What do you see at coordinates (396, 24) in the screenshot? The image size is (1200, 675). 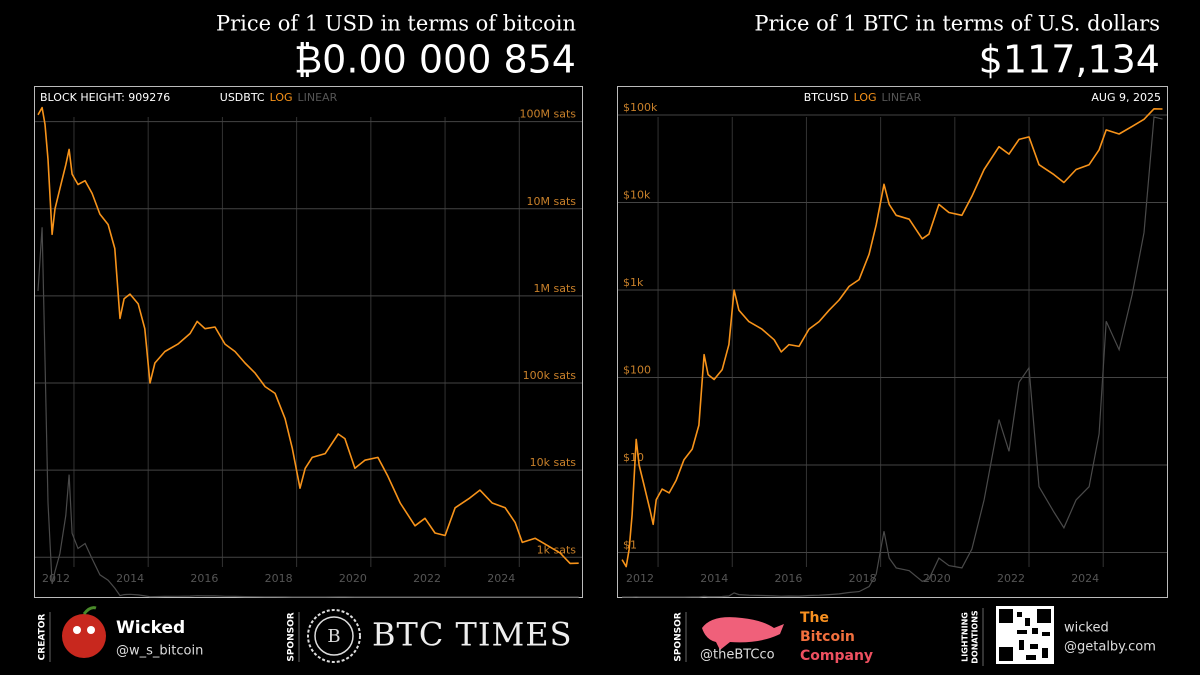 I see `chart-title: Price of 1 USD in terms of bitcoin` at bounding box center [396, 24].